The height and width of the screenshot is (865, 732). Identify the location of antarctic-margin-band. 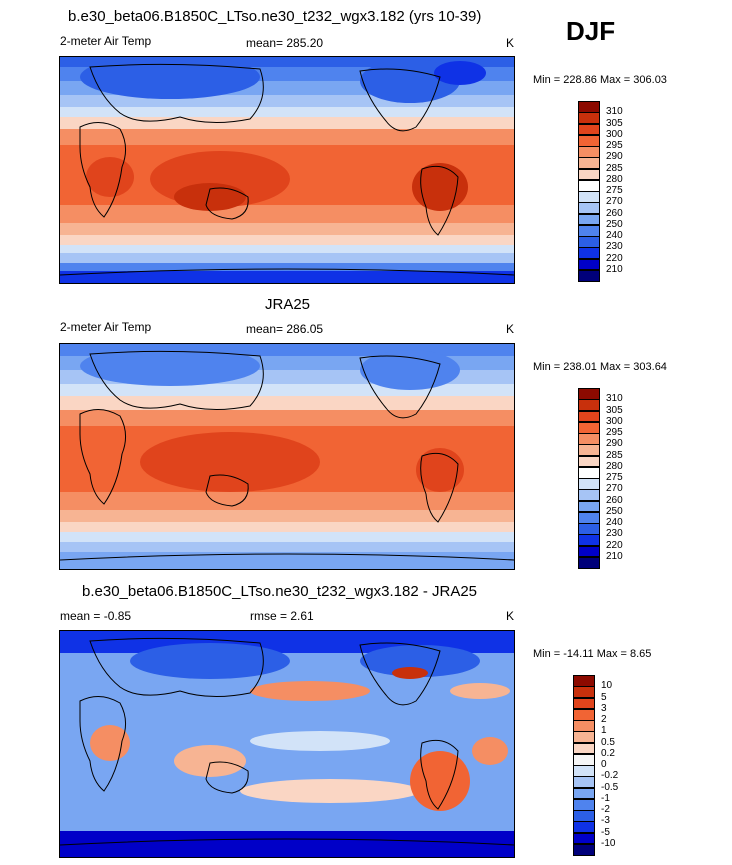
(287, 267).